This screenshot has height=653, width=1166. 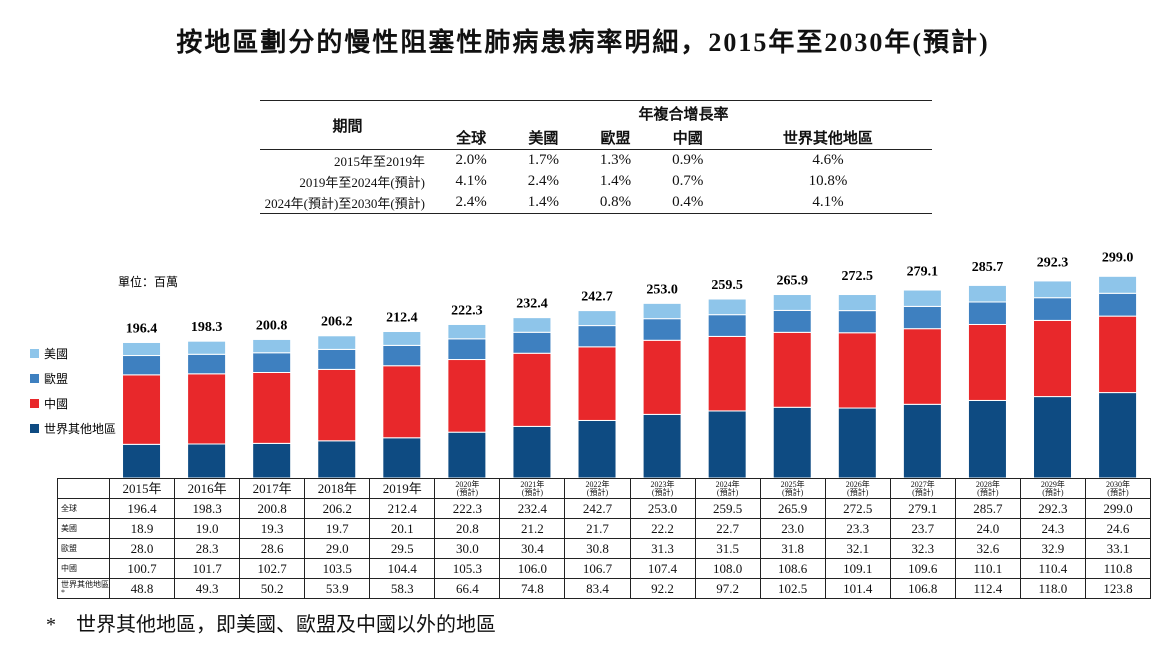 What do you see at coordinates (532, 508) in the screenshot?
I see `data-cell: 232.4` at bounding box center [532, 508].